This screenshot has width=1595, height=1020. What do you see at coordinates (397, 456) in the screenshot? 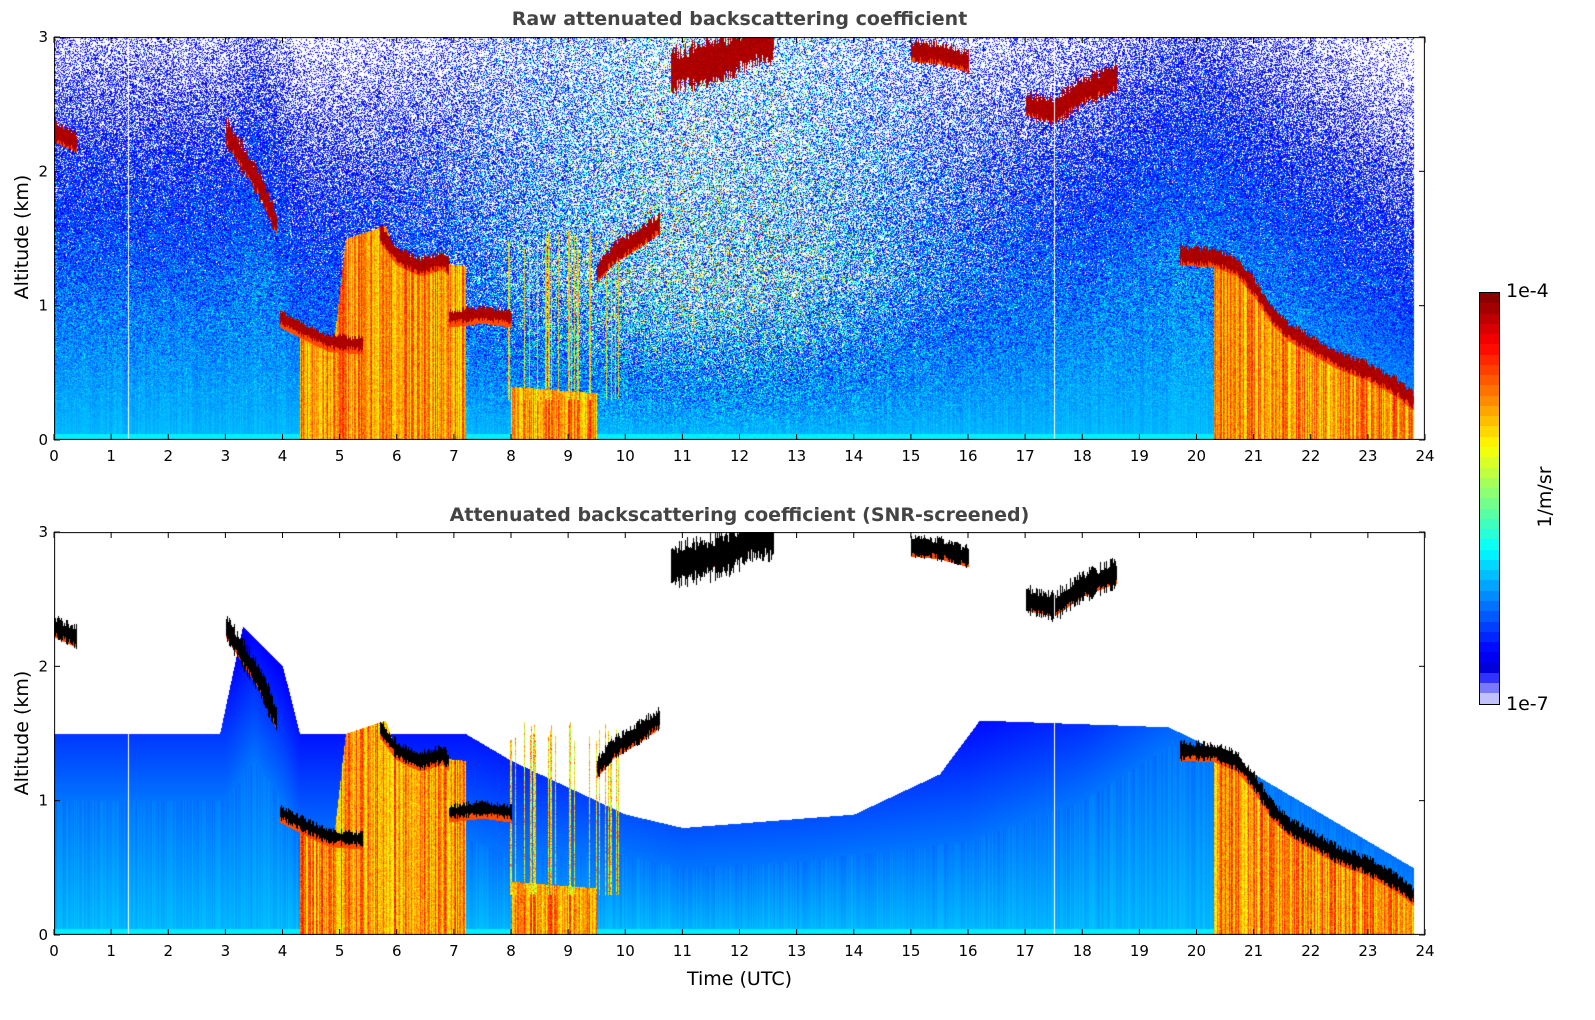
I see `x-tick-label: 6` at bounding box center [397, 456].